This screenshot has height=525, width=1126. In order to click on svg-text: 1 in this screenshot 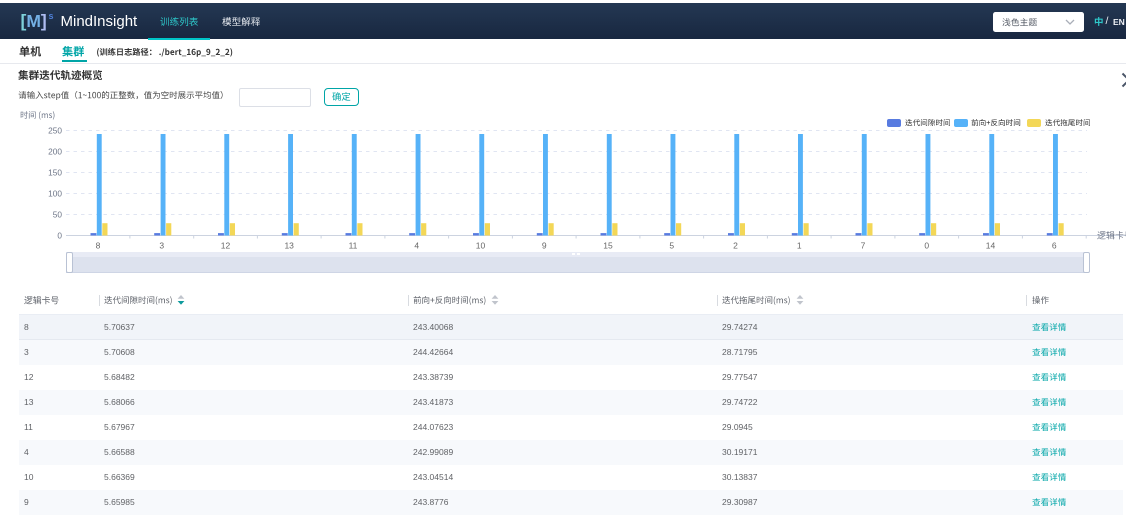, I will do `click(799, 246)`.